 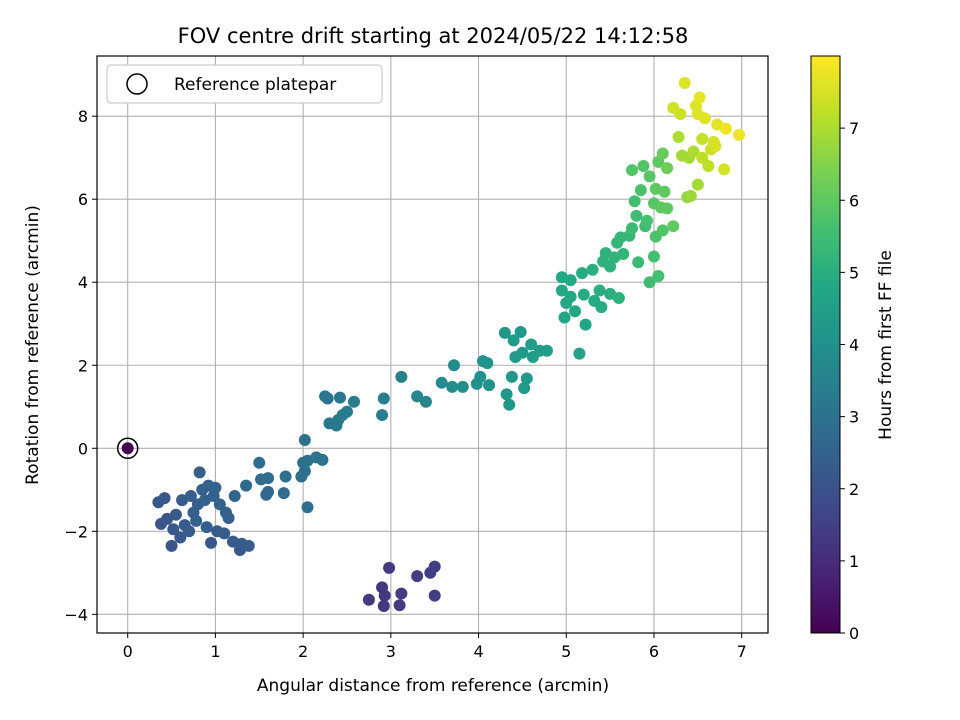 I want to click on x-tick-label: 2, so click(x=303, y=651).